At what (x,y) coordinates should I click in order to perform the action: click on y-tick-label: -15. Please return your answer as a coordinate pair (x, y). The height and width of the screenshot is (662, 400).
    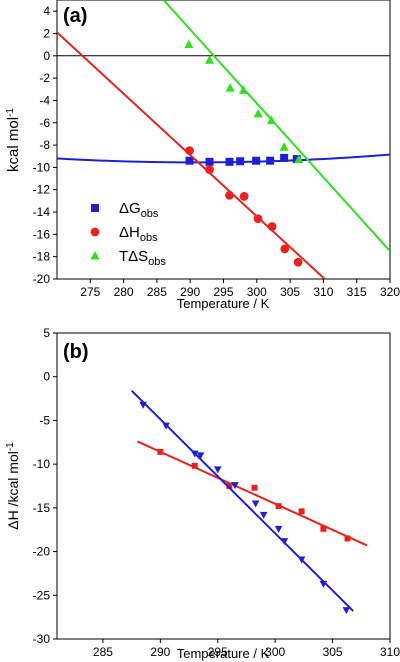
    Looking at the image, I should click on (42, 508).